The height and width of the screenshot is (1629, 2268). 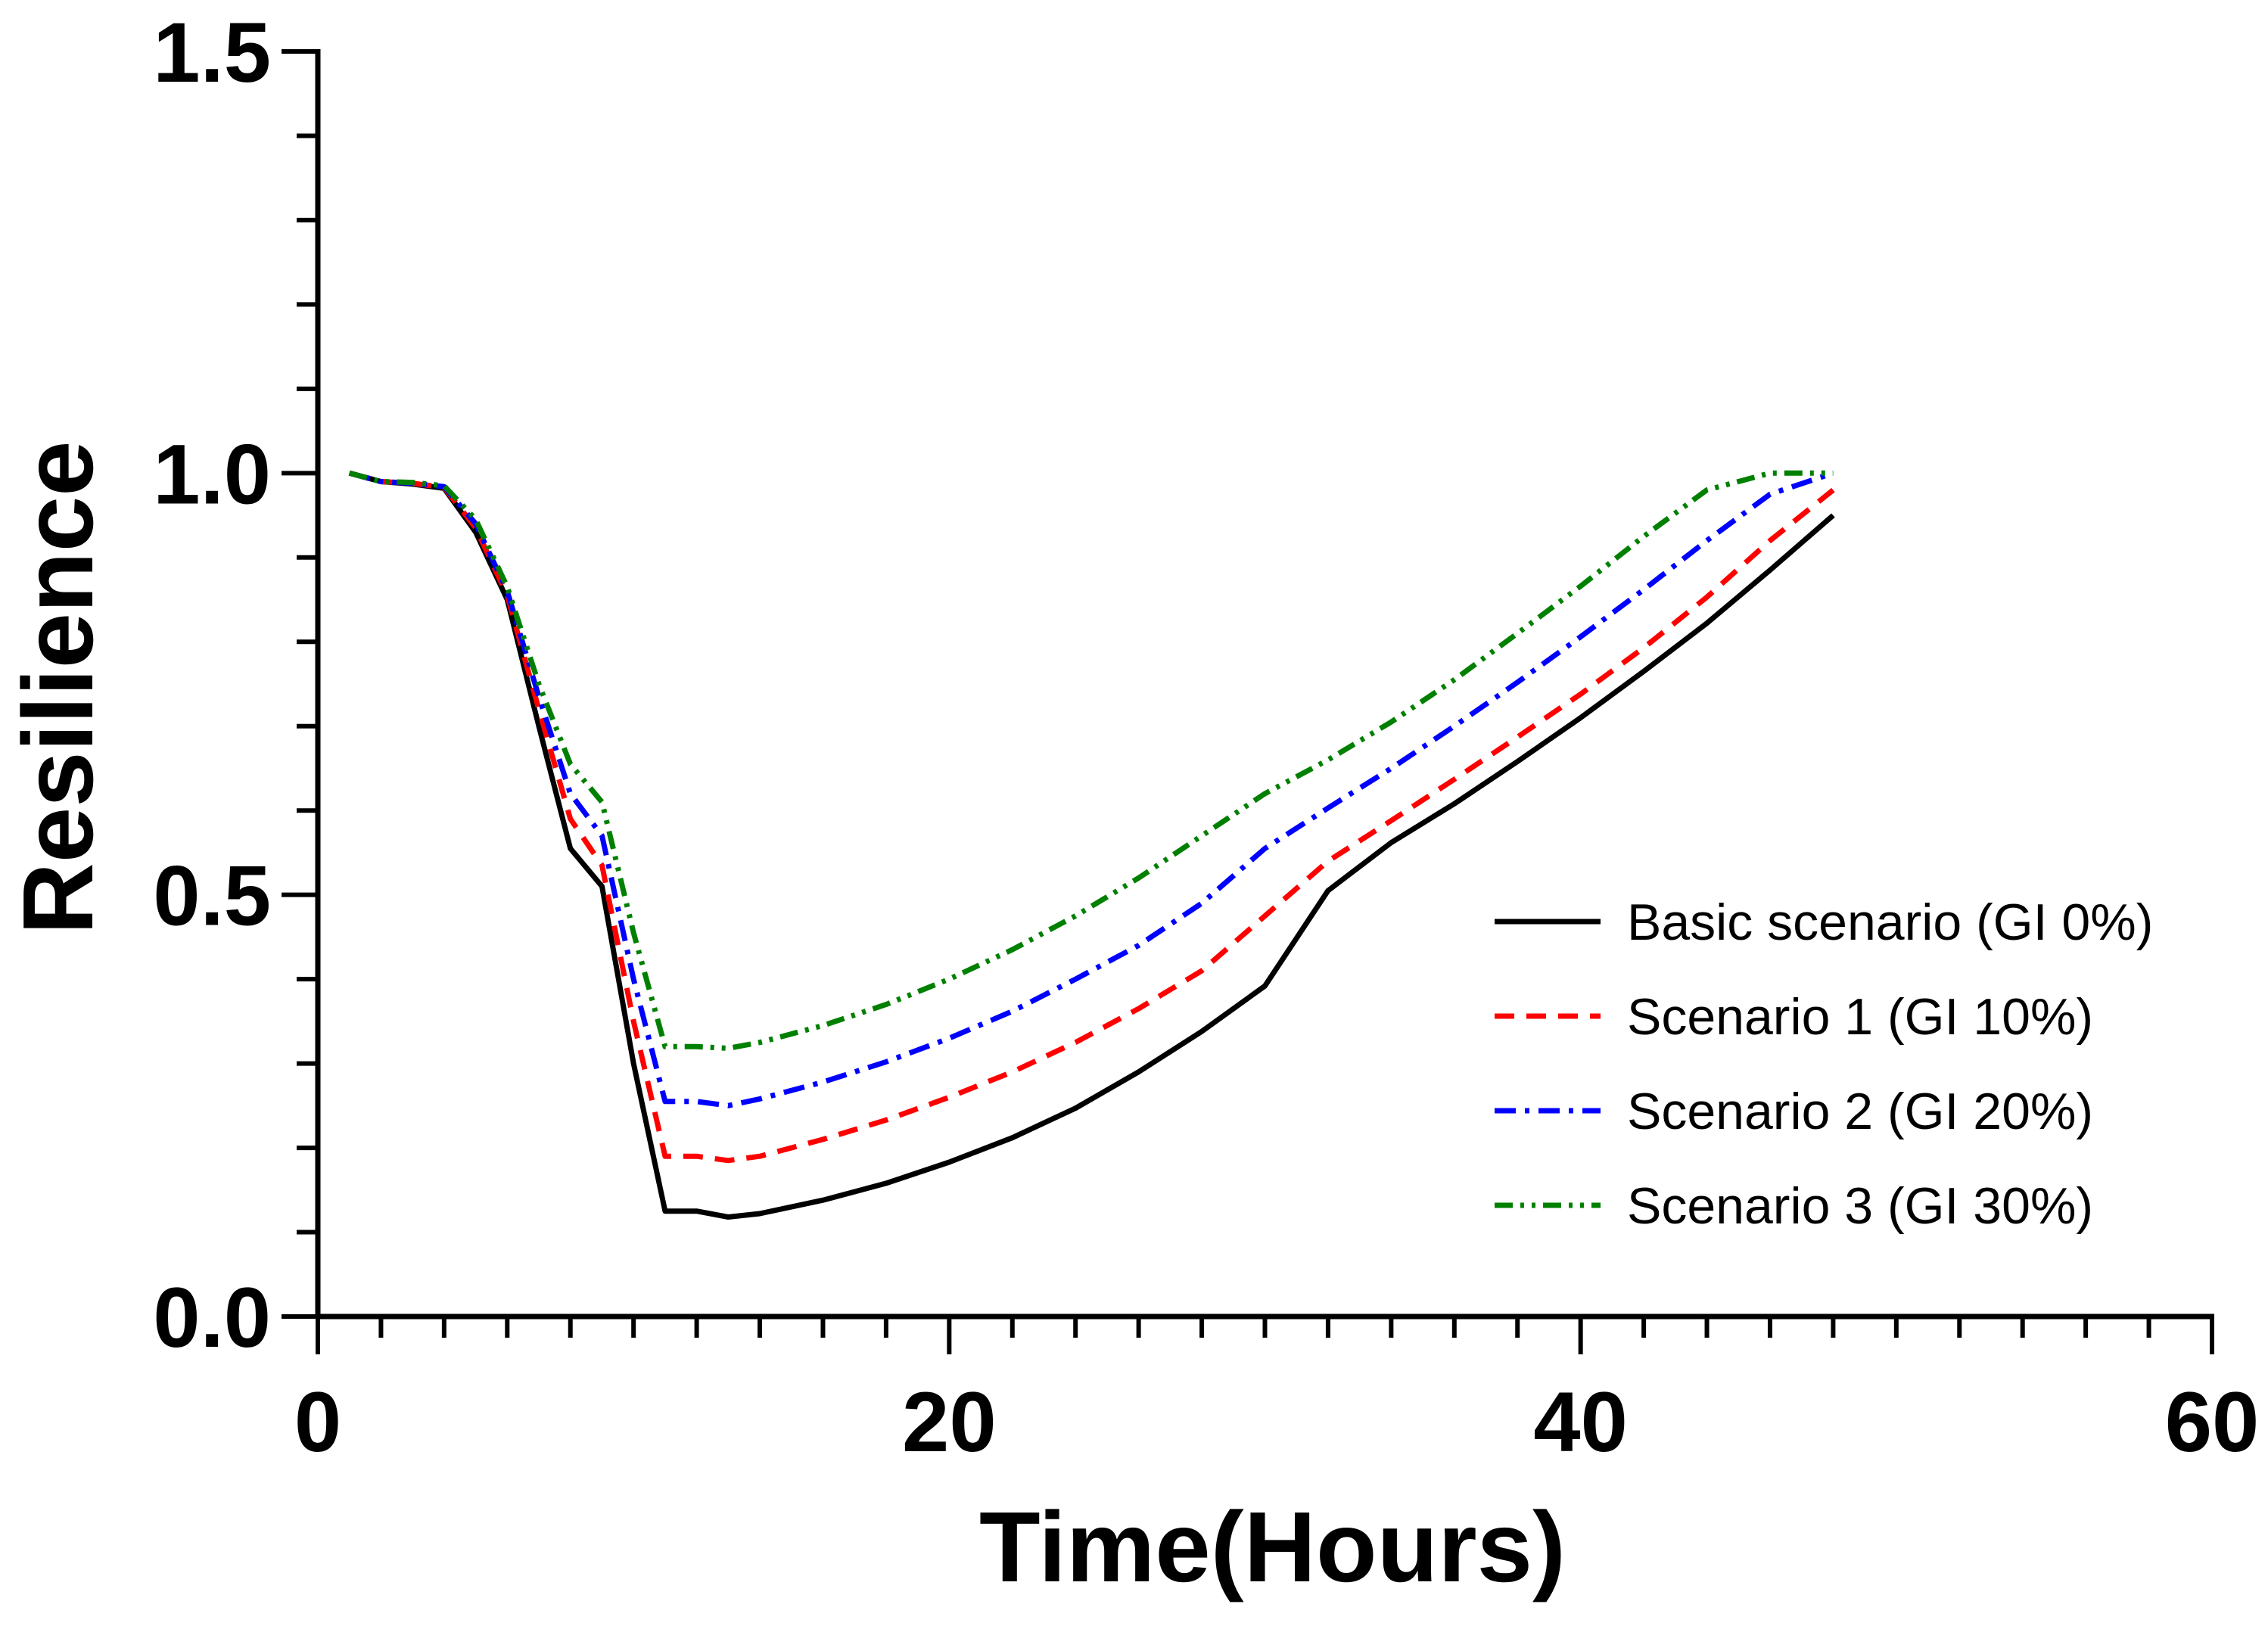 I want to click on legend-label: Basic scenario (GI 0%), so click(x=1890, y=923).